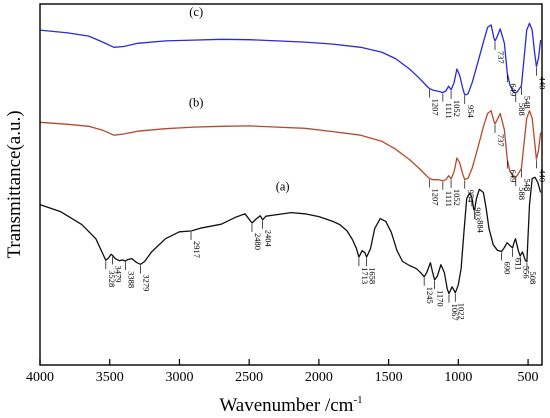 Image resolution: width=550 pixels, height=418 pixels. I want to click on peak-label: 2404, so click(269, 239).